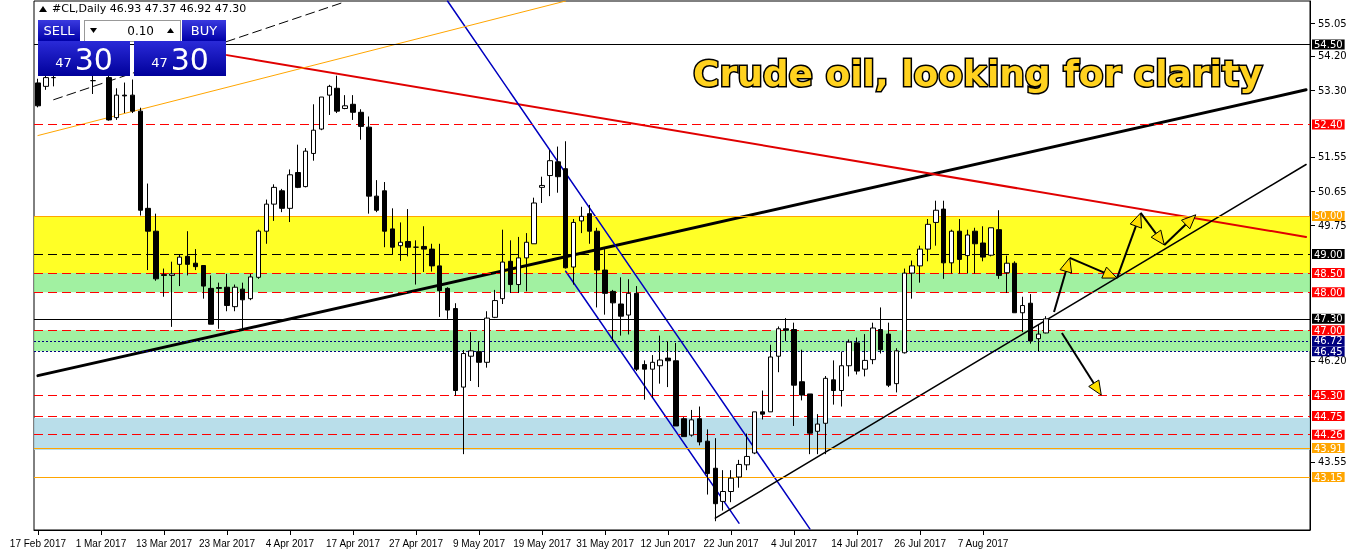 The width and height of the screenshot is (1350, 554). What do you see at coordinates (1328, 319) in the screenshot?
I see `ref-line-label: 47.30` at bounding box center [1328, 319].